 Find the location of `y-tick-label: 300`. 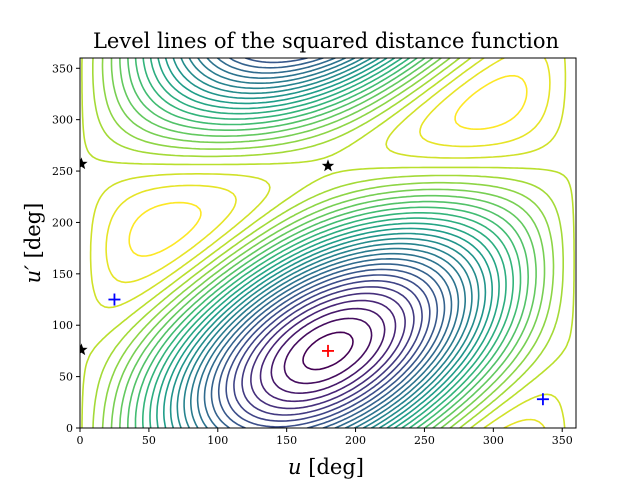

y-tick-label: 300 is located at coordinates (62, 120).